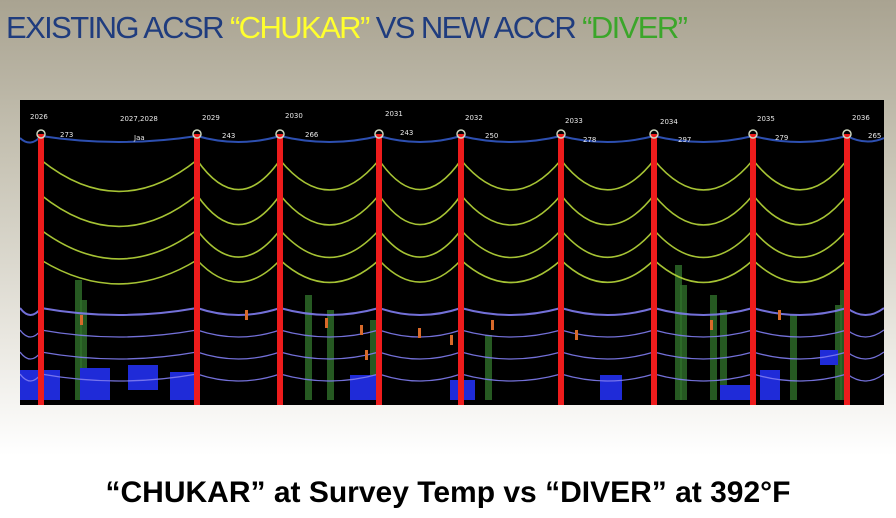 The height and width of the screenshot is (518, 896). What do you see at coordinates (312, 135) in the screenshot?
I see `structure-offset-4: 266` at bounding box center [312, 135].